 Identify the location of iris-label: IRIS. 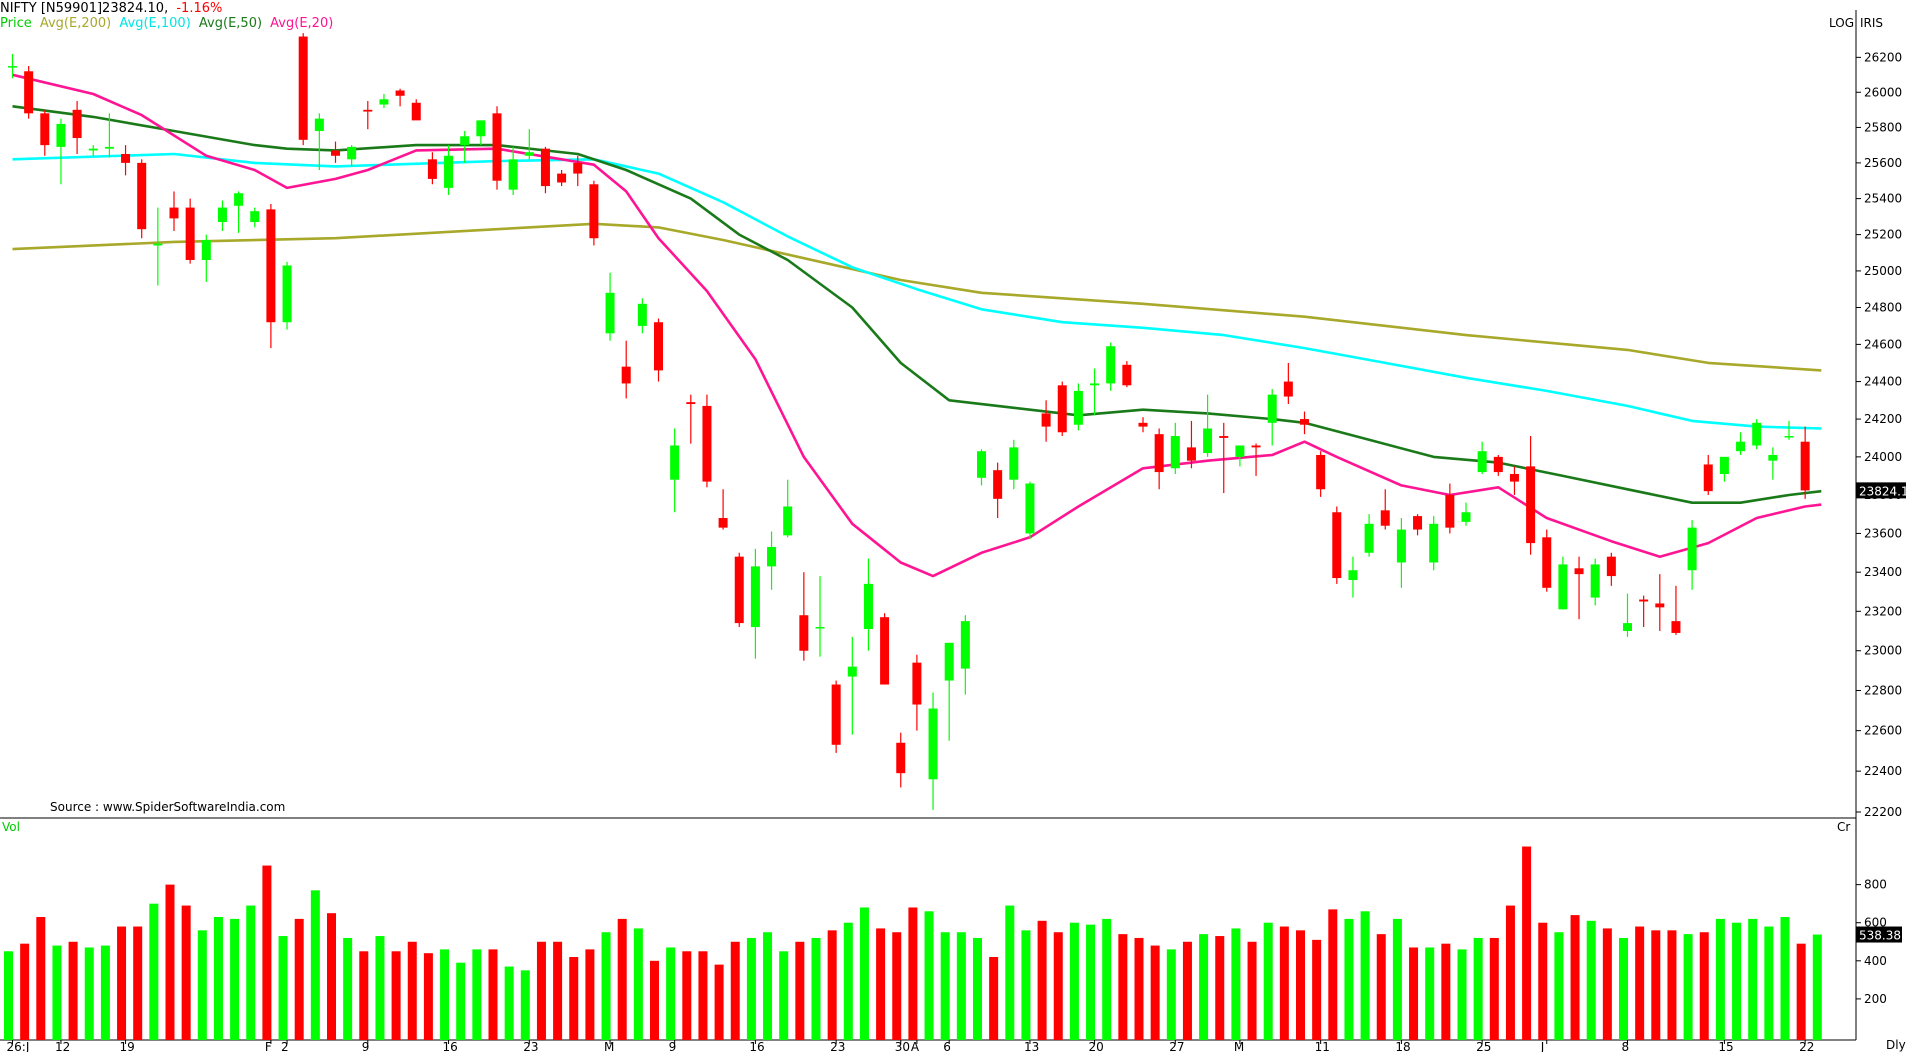
(1872, 23).